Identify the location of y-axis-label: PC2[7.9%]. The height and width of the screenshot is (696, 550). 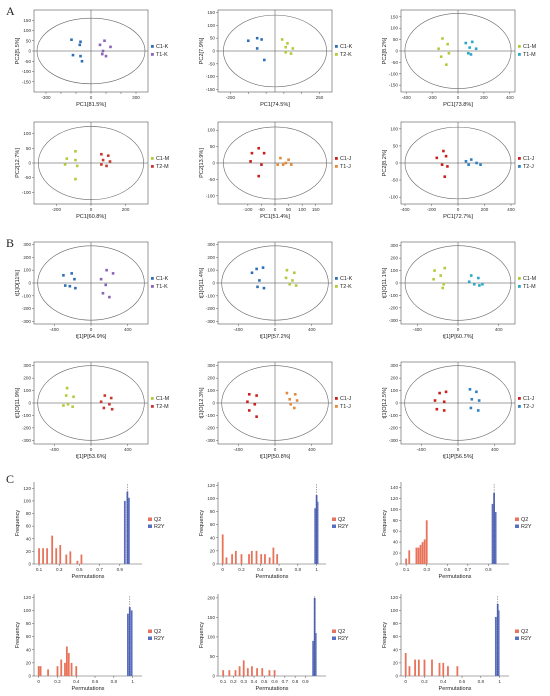
(202, 50).